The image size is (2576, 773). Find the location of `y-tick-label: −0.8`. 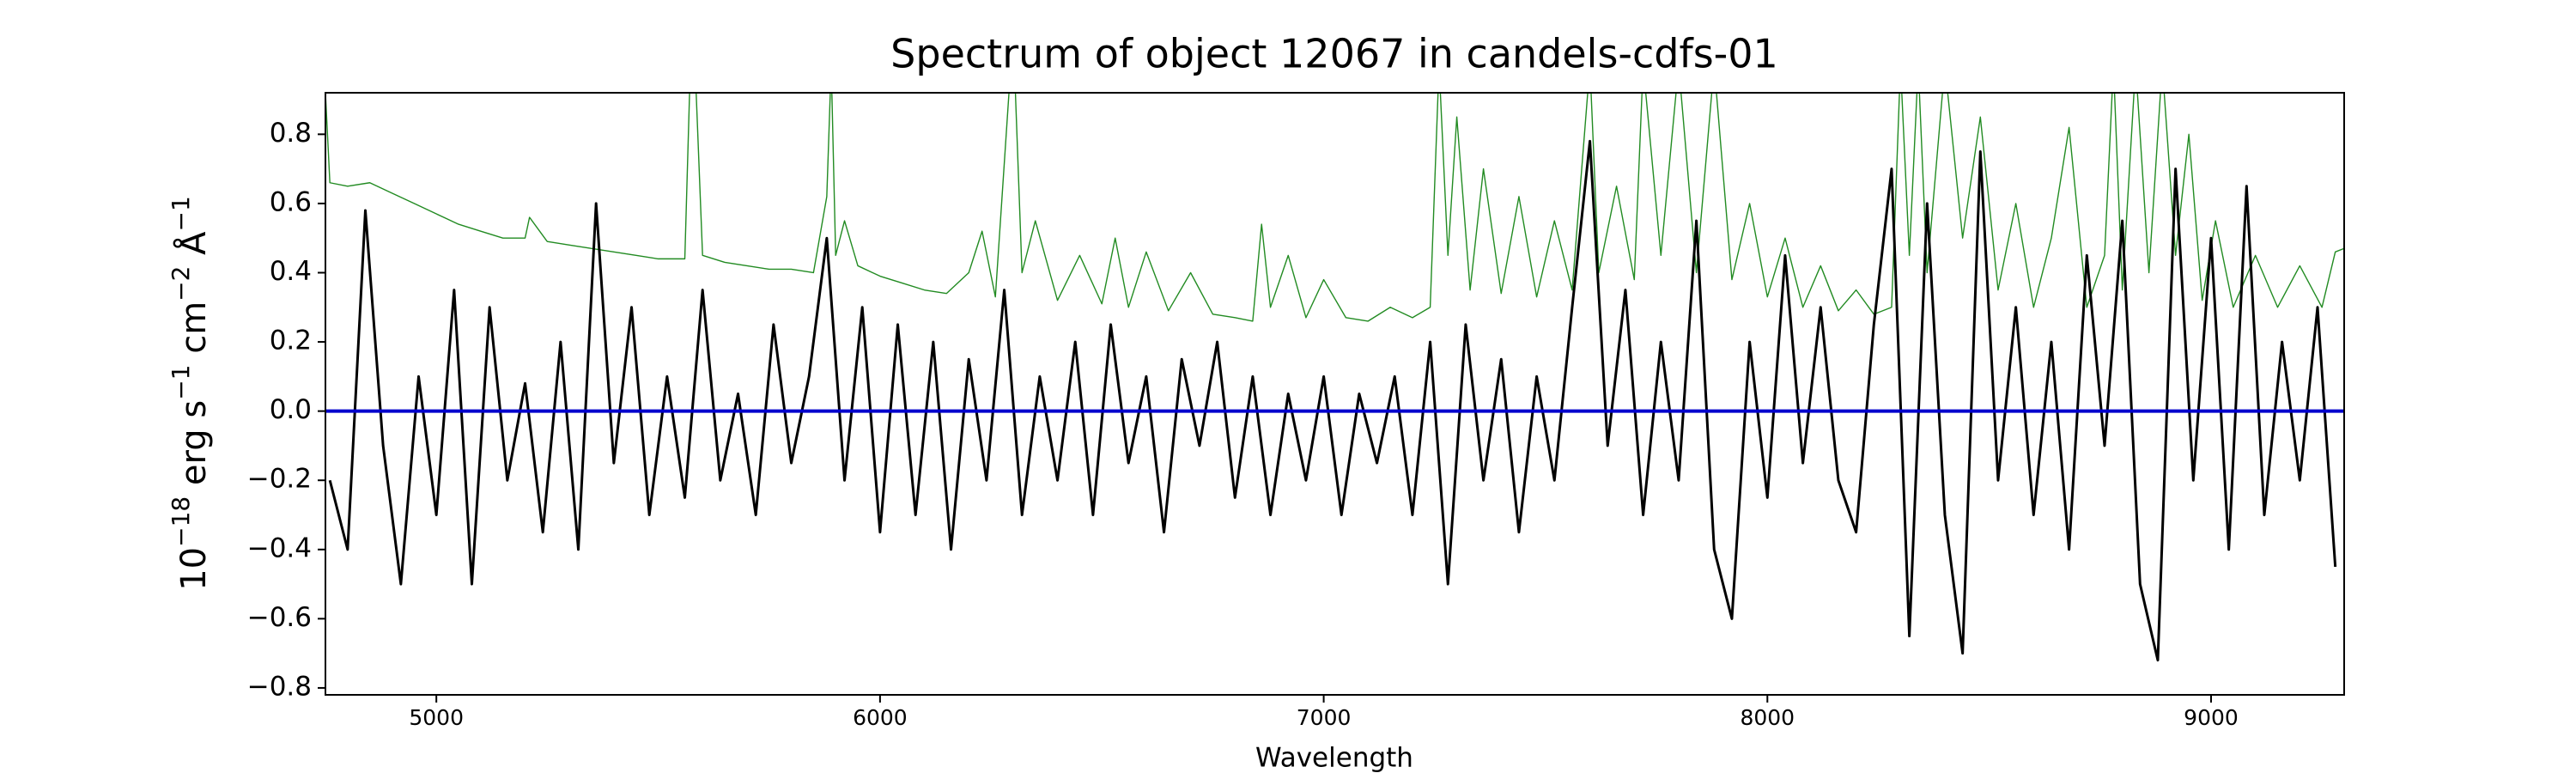

y-tick-label: −0.8 is located at coordinates (280, 686).